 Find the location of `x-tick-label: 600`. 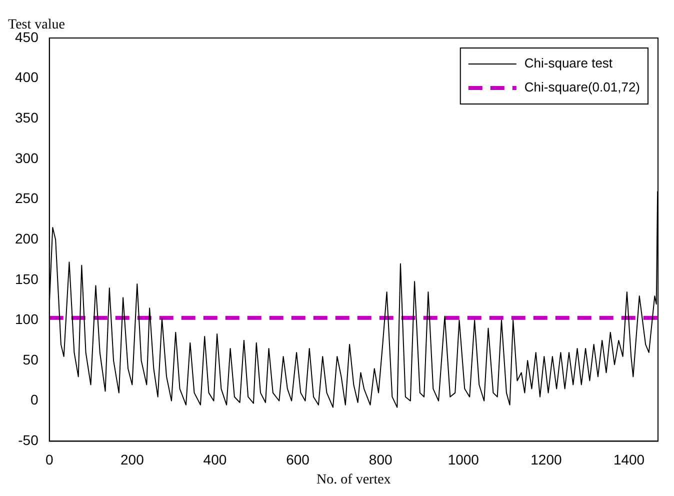

x-tick-label: 600 is located at coordinates (298, 459).